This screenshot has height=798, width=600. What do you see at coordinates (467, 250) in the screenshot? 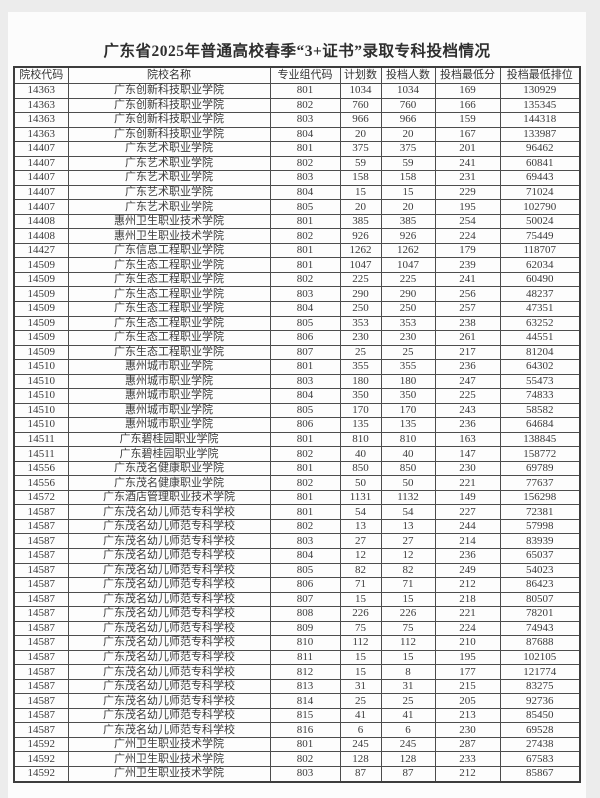
I see `table-cell: 179` at bounding box center [467, 250].